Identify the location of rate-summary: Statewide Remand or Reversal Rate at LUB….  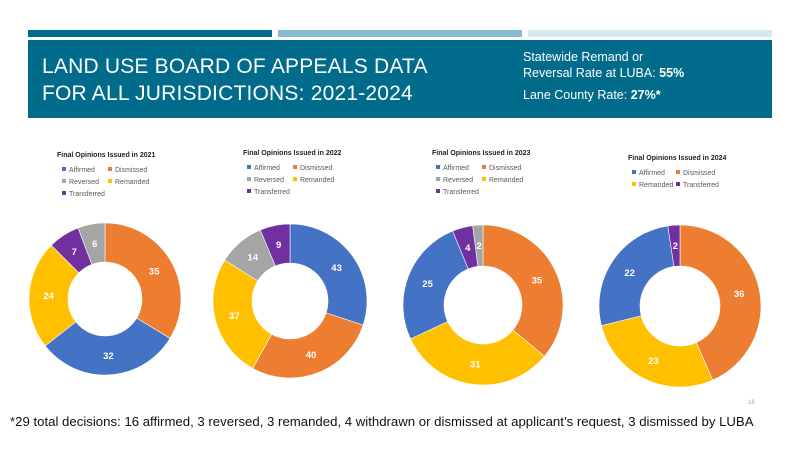
(603, 76).